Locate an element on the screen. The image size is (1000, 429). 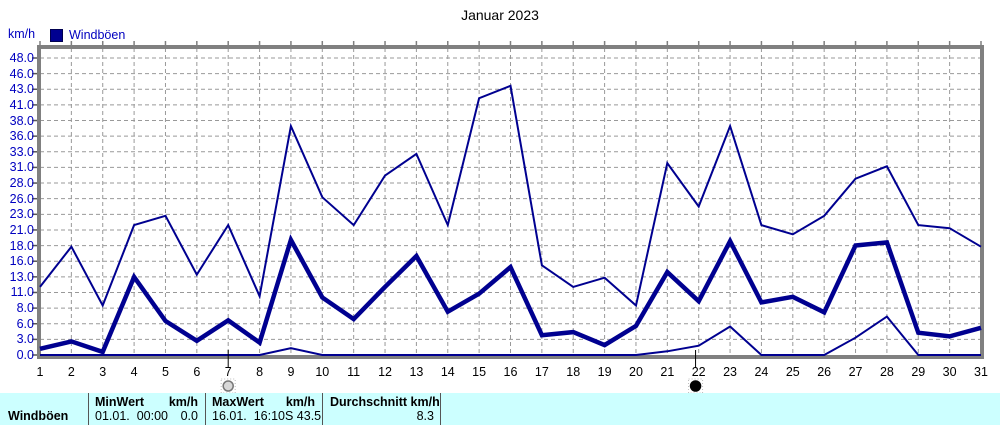
y-tick-label: 36.0 is located at coordinates (21, 136).